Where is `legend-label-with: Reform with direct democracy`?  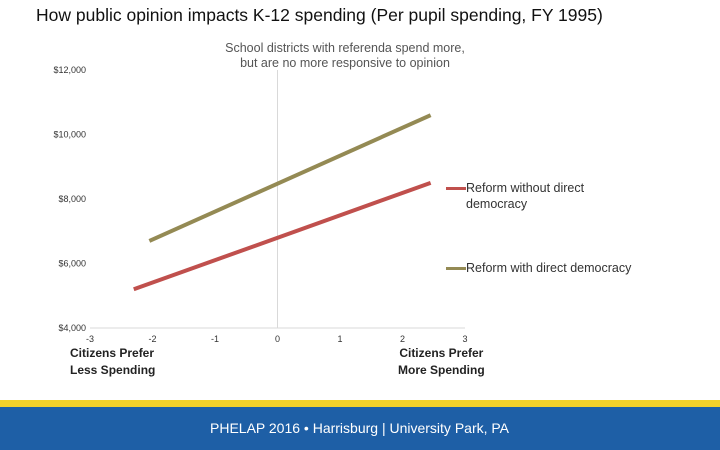
legend-label-with: Reform with direct democracy is located at coordinates (549, 268).